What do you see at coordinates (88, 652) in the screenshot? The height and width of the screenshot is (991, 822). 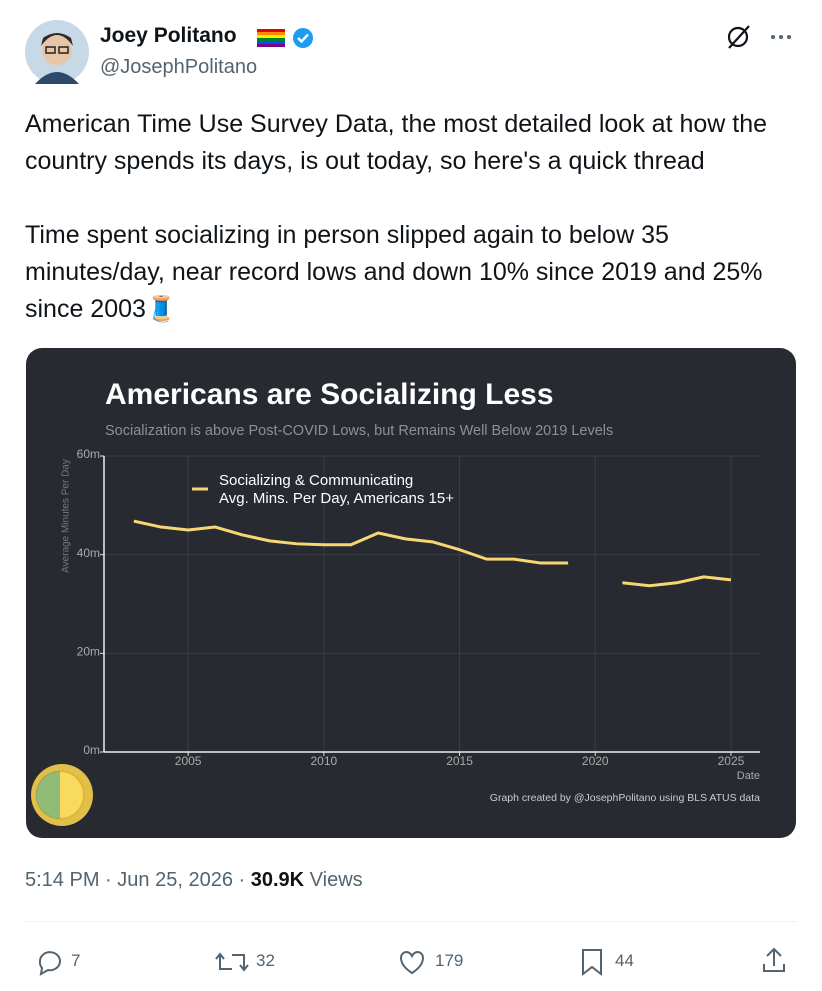 I see `y-tick-label: 20m` at bounding box center [88, 652].